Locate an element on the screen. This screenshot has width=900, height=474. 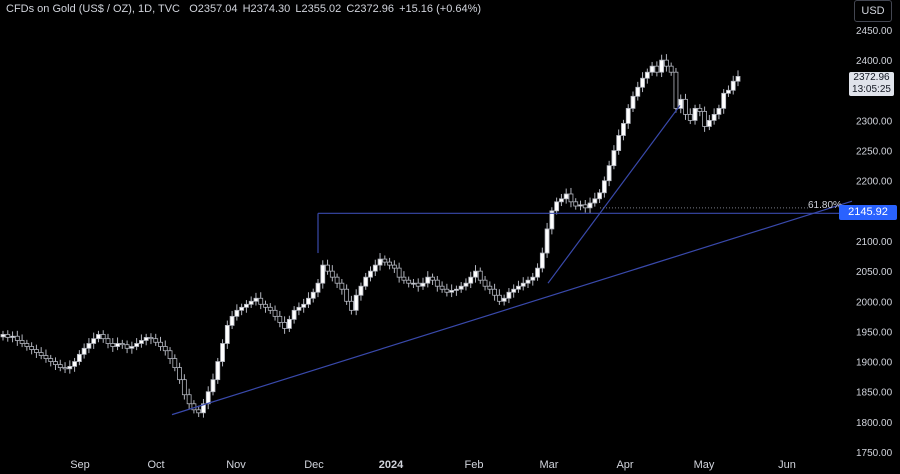
change-value: +15.16 (+0.64%) is located at coordinates (440, 9).